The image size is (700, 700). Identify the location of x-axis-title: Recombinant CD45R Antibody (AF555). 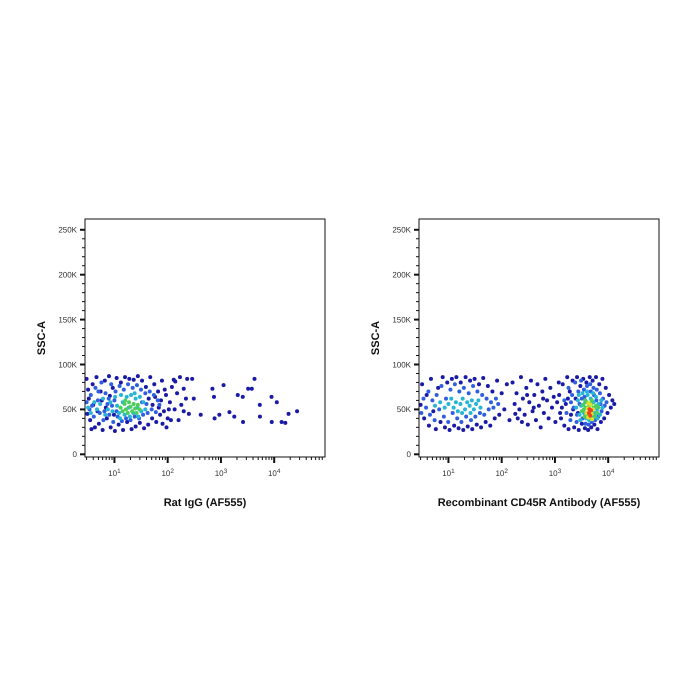
(539, 503).